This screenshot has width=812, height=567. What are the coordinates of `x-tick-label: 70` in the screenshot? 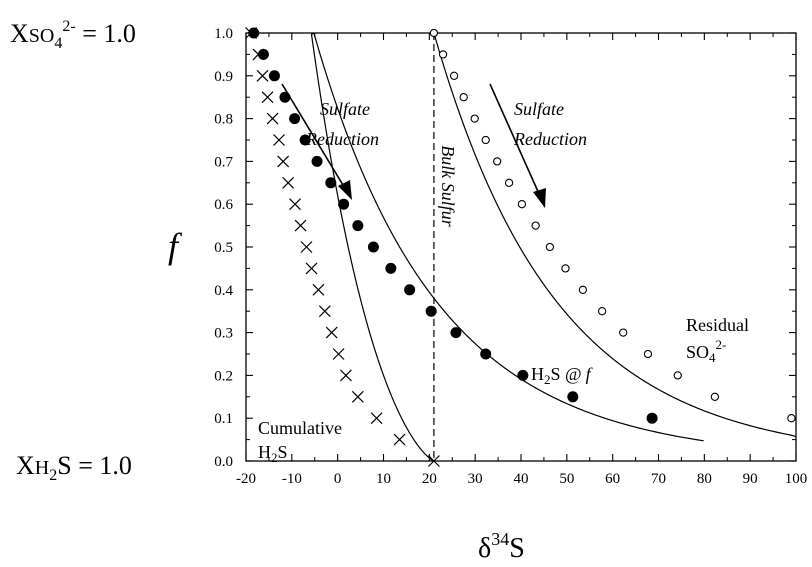 It's located at (658, 479).